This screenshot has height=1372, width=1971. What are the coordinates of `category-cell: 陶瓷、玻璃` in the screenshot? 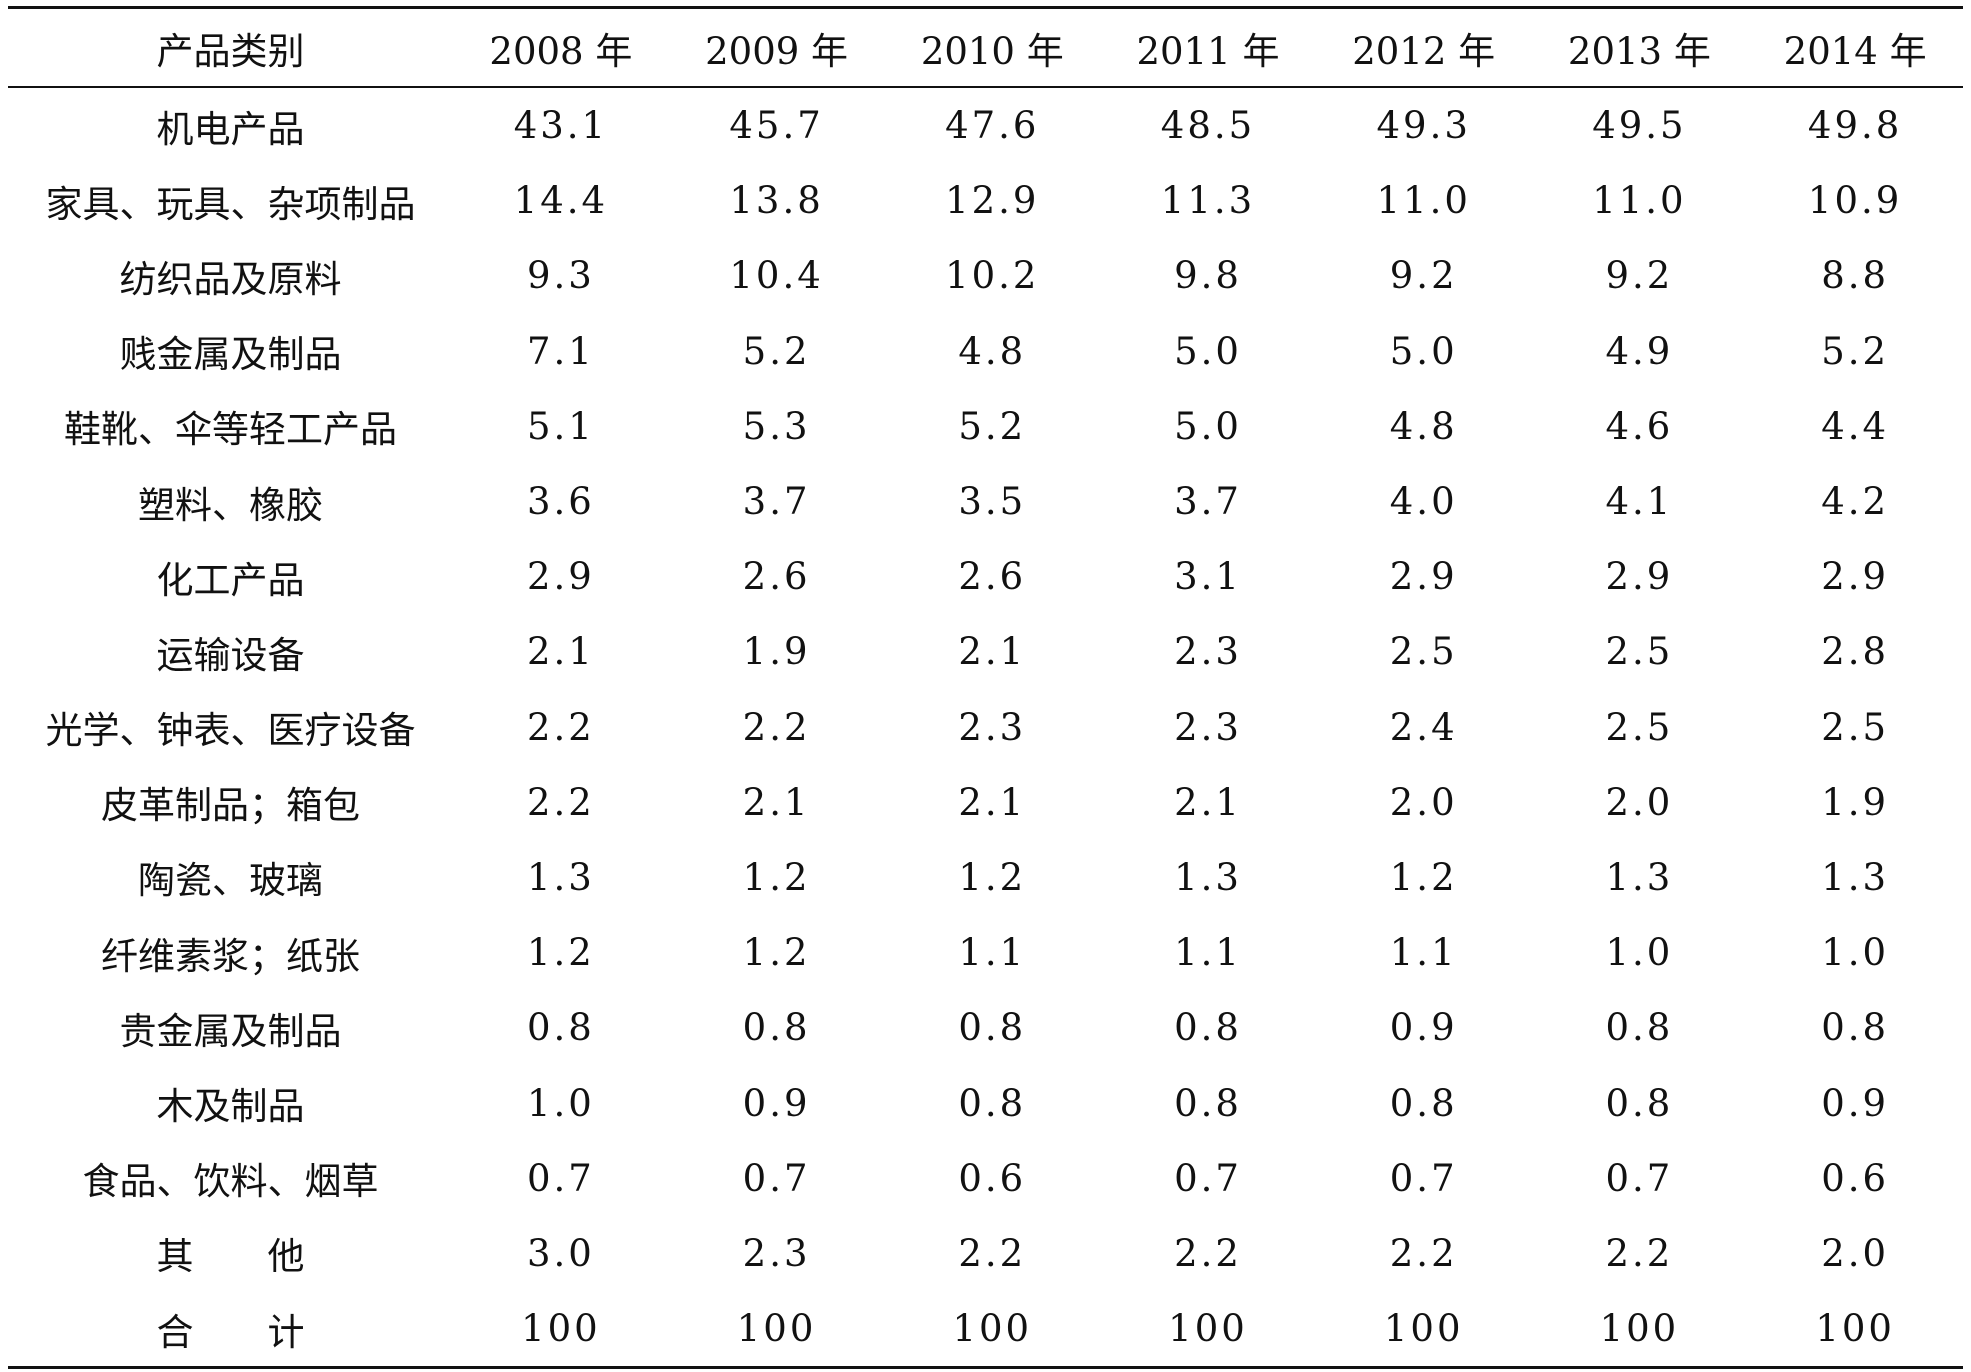 It's located at (231, 881).